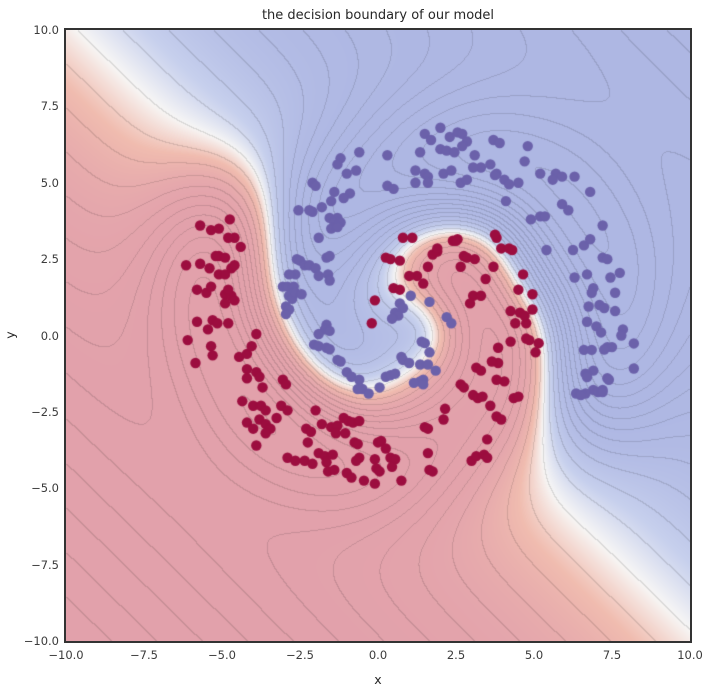 The image size is (712, 694). I want to click on x-tick-label: −2.5, so click(300, 655).